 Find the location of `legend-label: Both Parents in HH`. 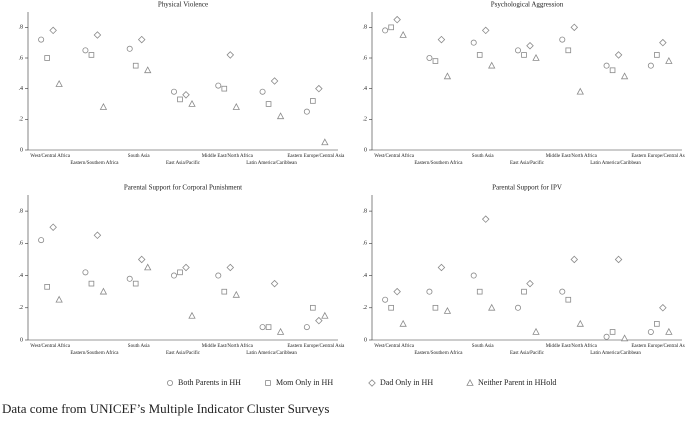

legend-label: Both Parents in HH is located at coordinates (209, 382).